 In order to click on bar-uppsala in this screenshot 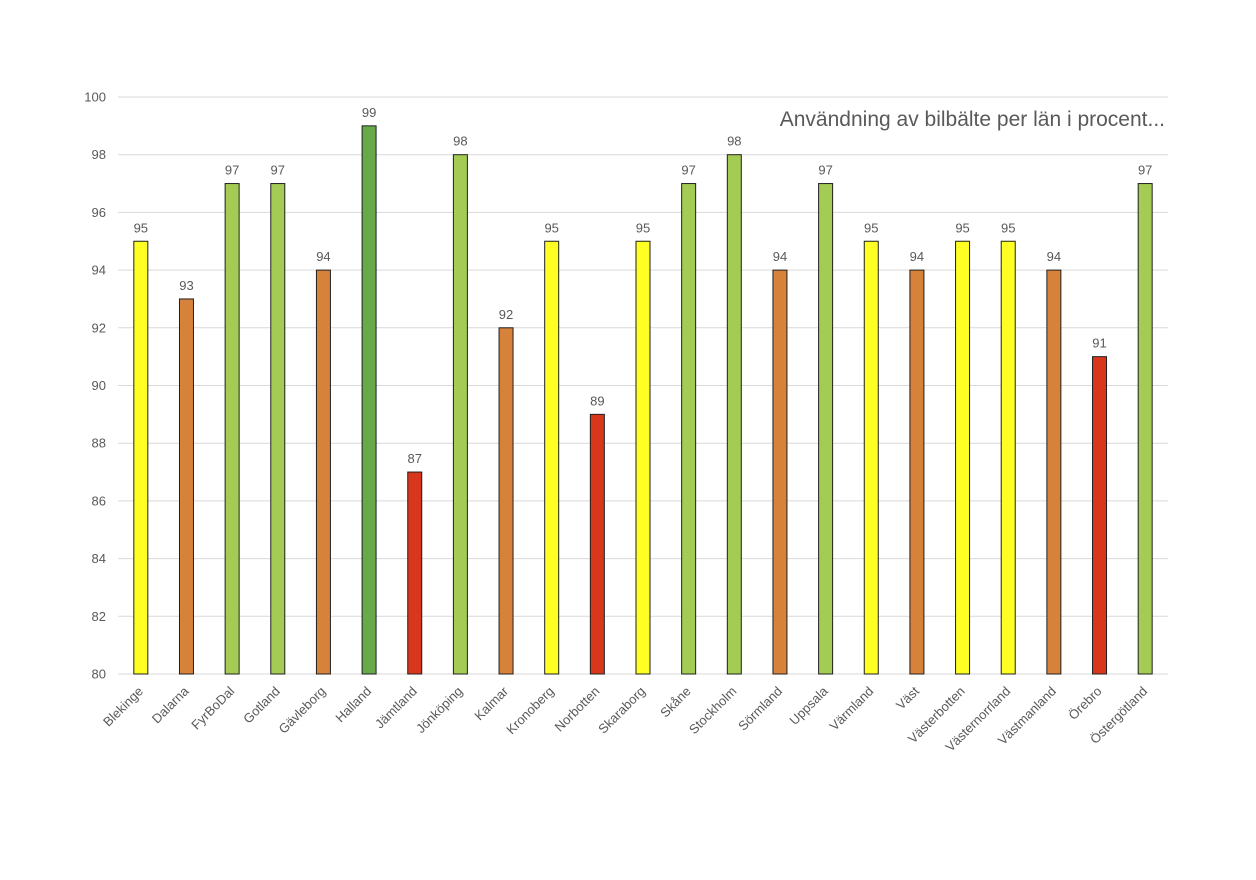, I will do `click(826, 429)`.